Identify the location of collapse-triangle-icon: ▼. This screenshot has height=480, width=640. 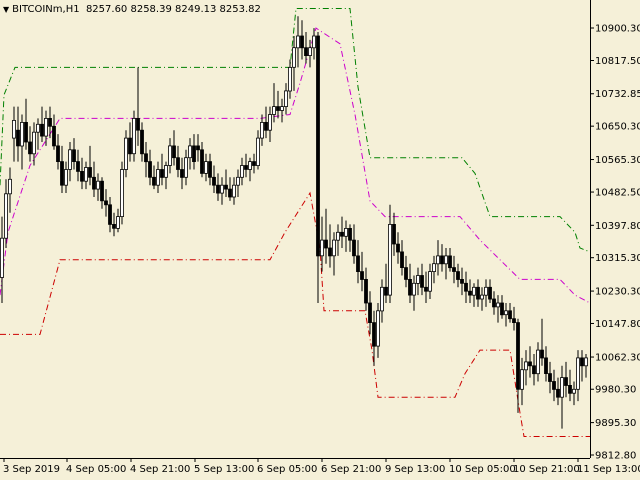
(6, 9).